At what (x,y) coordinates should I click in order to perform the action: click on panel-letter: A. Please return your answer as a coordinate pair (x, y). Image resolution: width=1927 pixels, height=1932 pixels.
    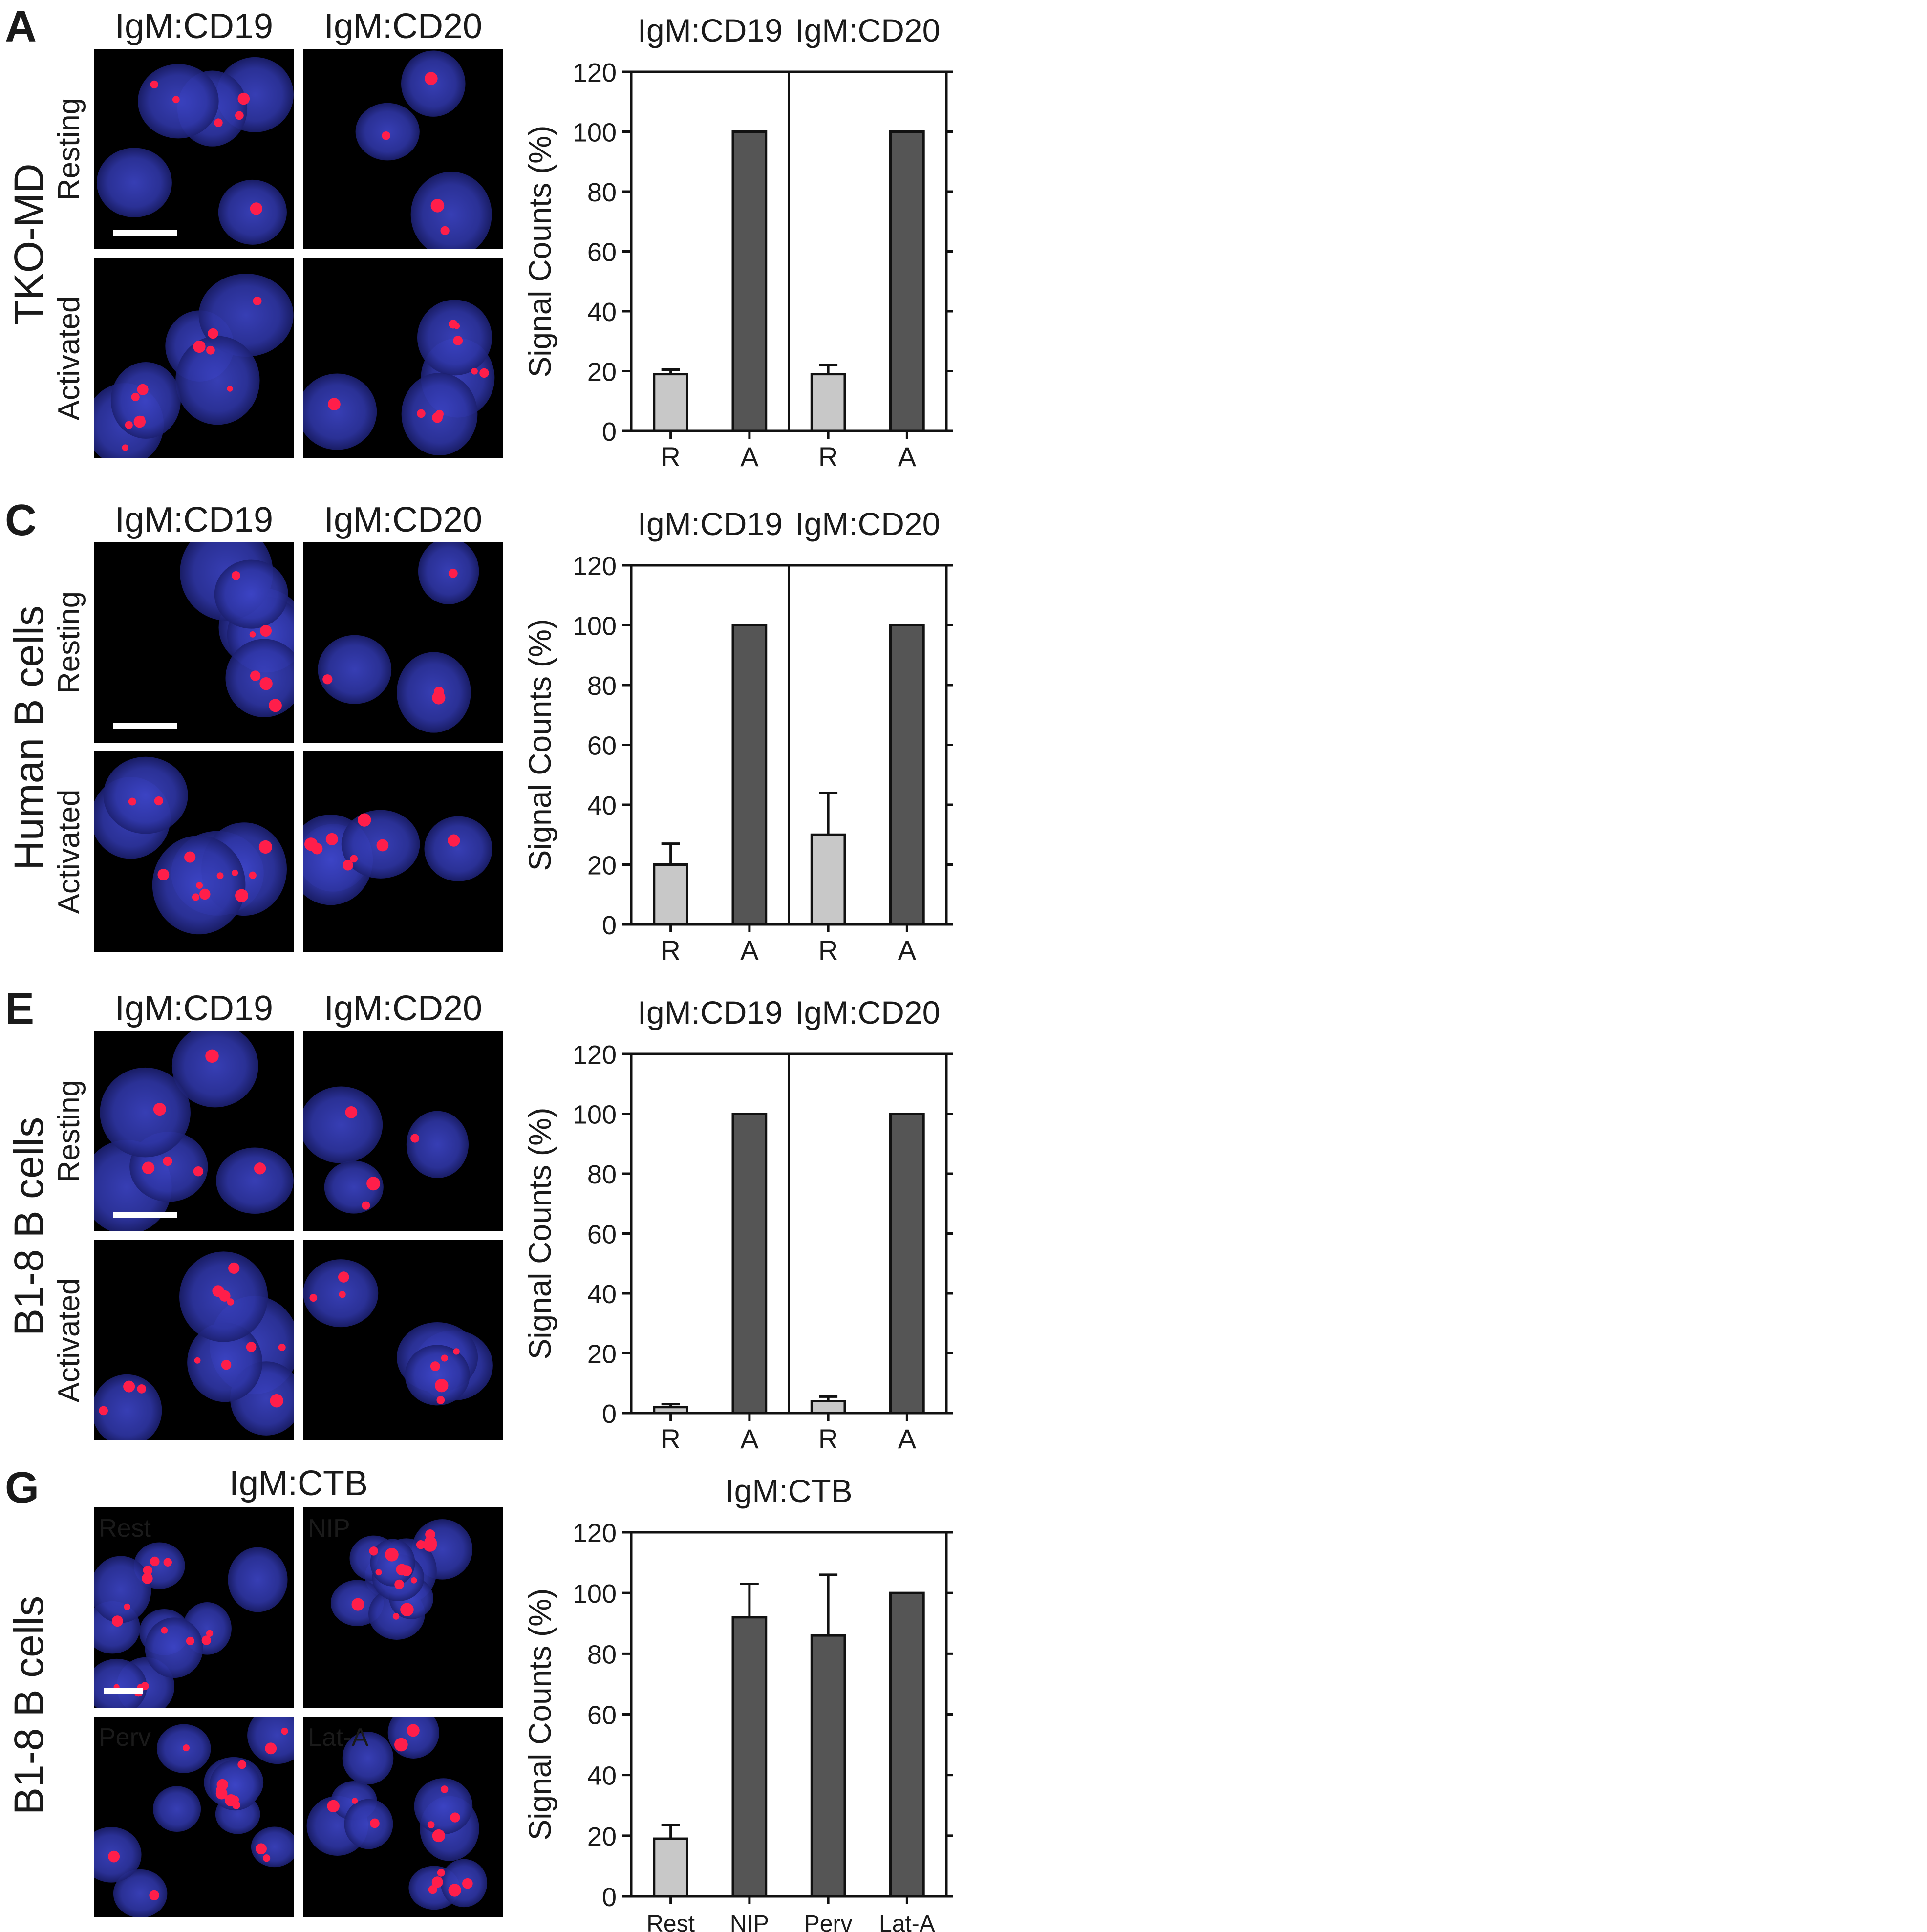
    Looking at the image, I should click on (21, 27).